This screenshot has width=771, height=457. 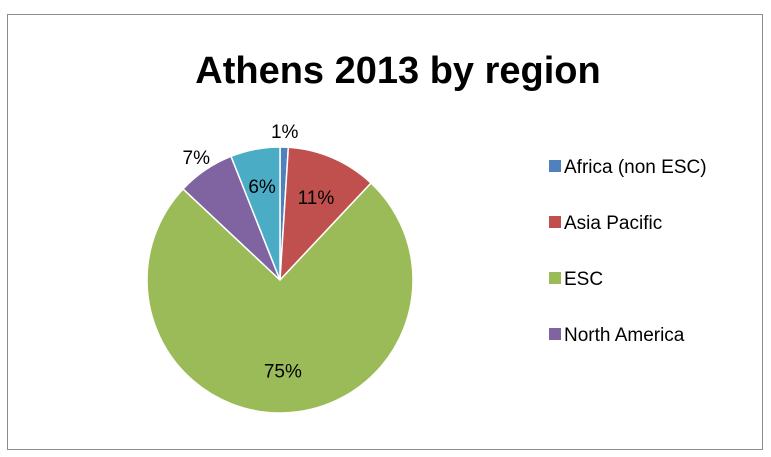 I want to click on legend-label: ESC, so click(x=583, y=279).